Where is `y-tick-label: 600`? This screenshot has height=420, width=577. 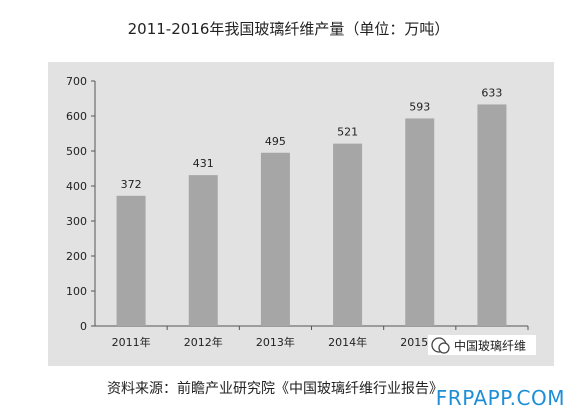 y-tick-label: 600 is located at coordinates (76, 116).